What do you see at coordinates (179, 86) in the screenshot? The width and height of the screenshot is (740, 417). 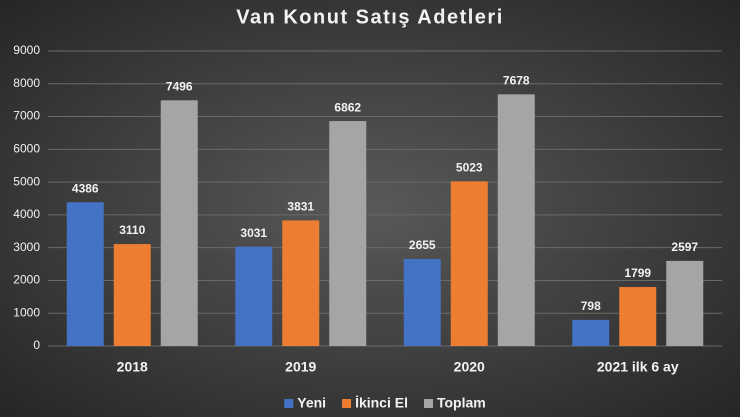 I see `data-label: 7496` at bounding box center [179, 86].